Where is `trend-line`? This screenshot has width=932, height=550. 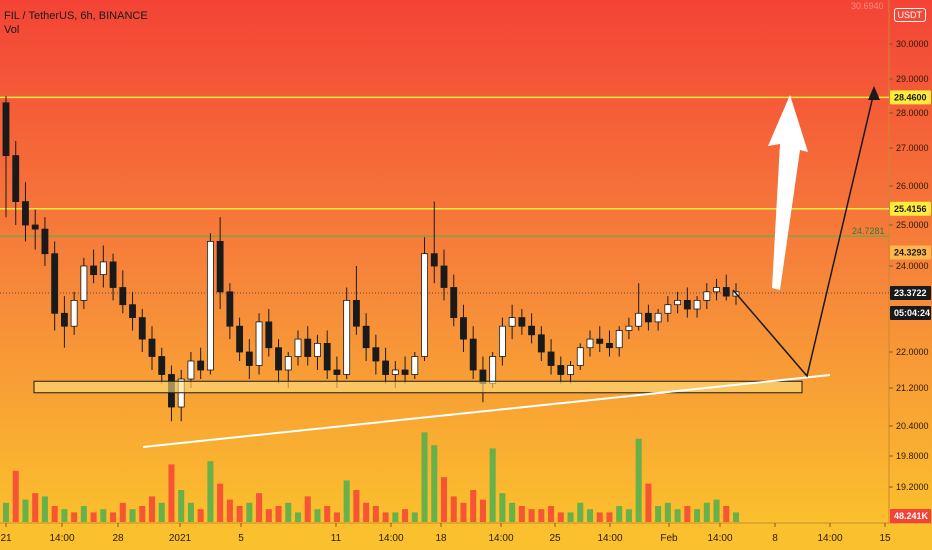 trend-line is located at coordinates (486, 411).